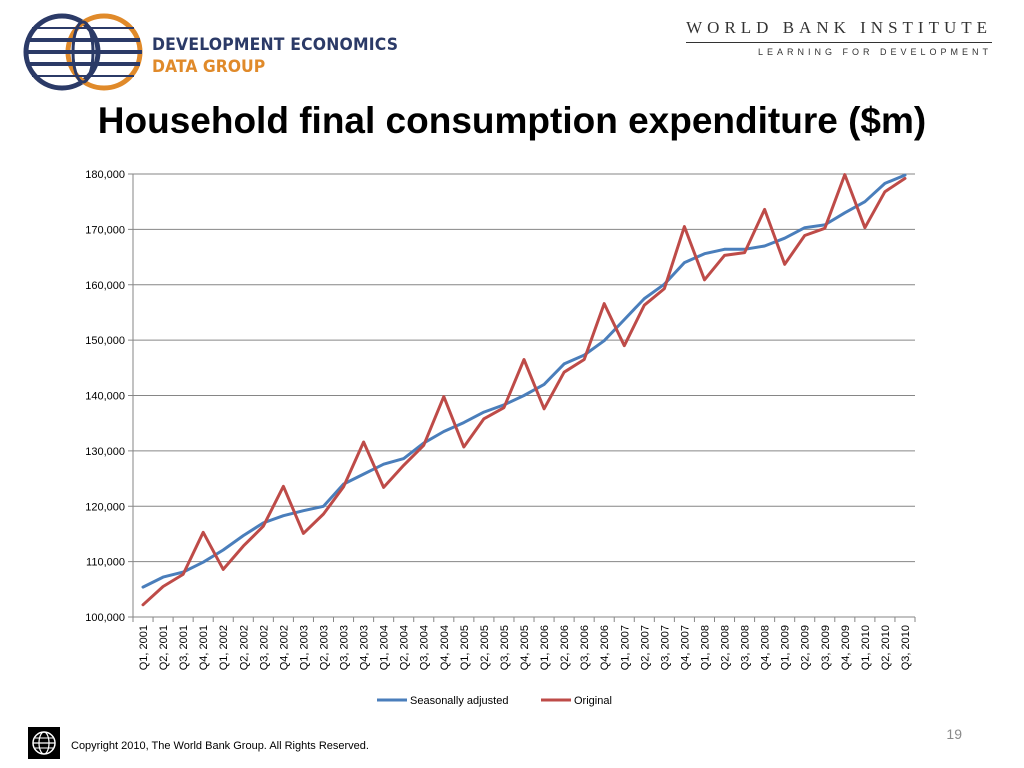 The image size is (1024, 768). Describe the element at coordinates (105, 286) in the screenshot. I see `y-tick-label: 160,000` at that location.